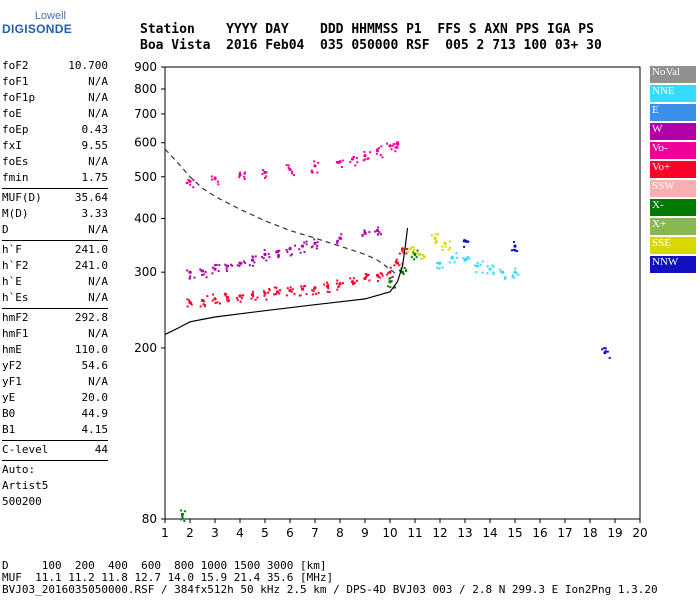 The width and height of the screenshot is (700, 600). What do you see at coordinates (15, 81) in the screenshot?
I see `param-label: foF1` at bounding box center [15, 81].